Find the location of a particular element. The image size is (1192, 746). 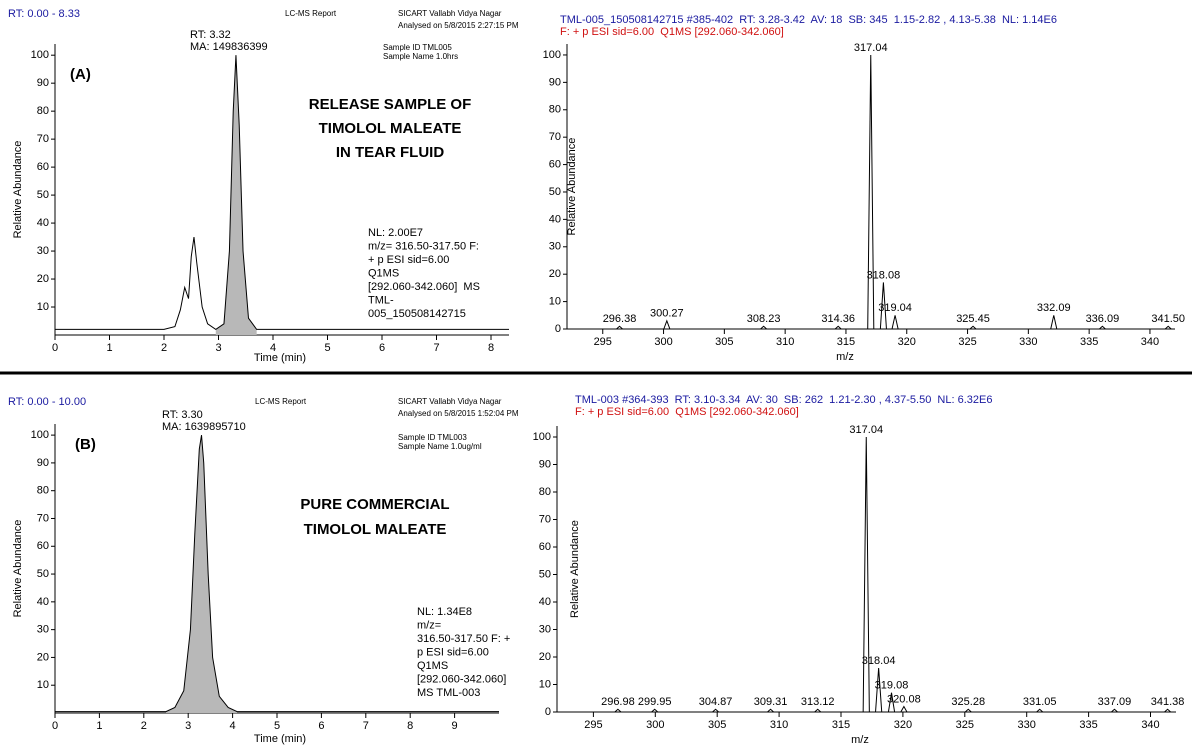

x-axis-label: m/z is located at coordinates (860, 740).